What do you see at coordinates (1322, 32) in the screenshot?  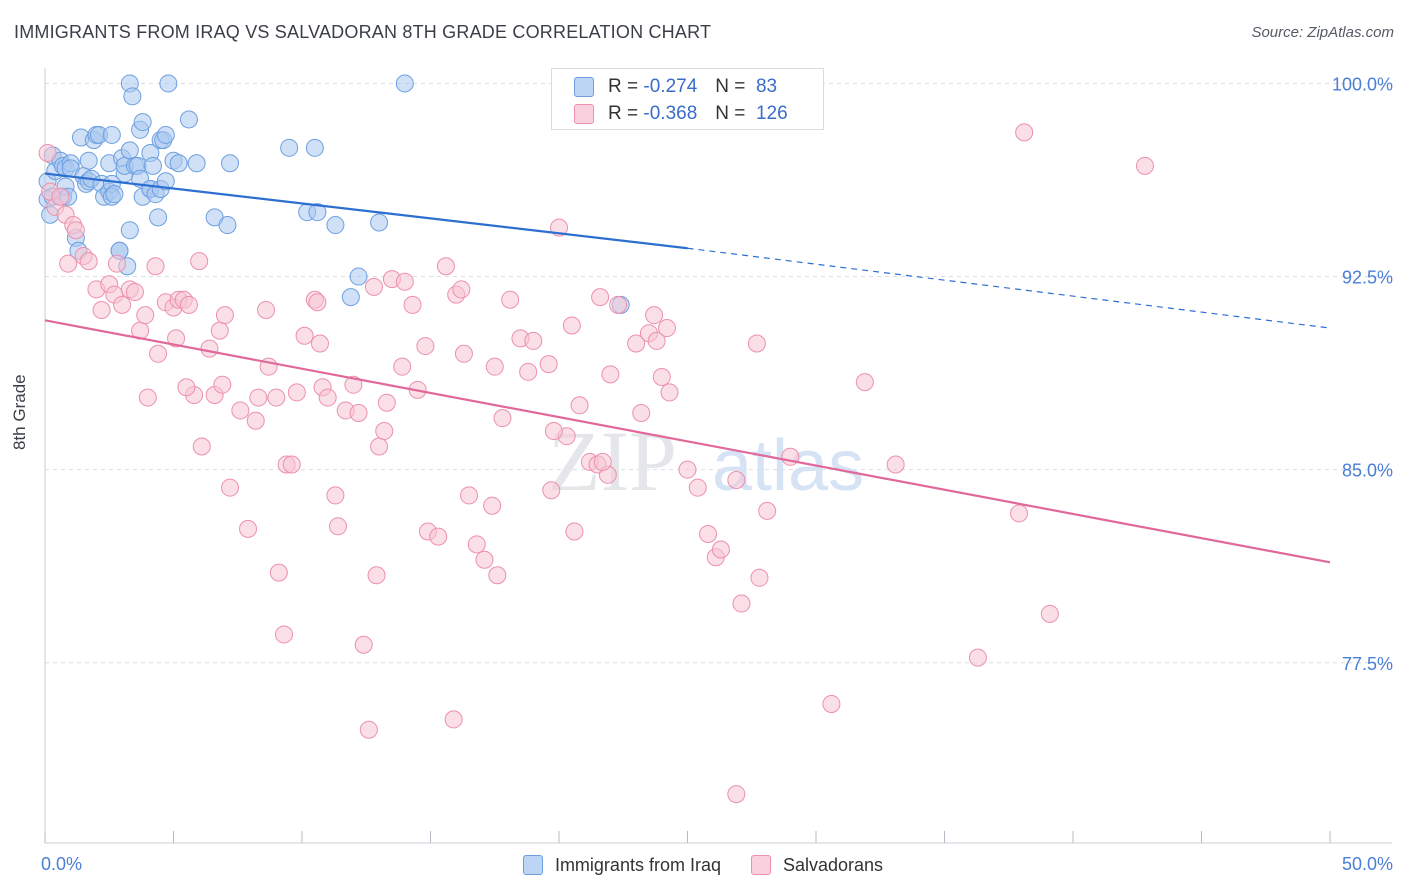 I see `chart-source: Source: ZipAtlas.com` at bounding box center [1322, 32].